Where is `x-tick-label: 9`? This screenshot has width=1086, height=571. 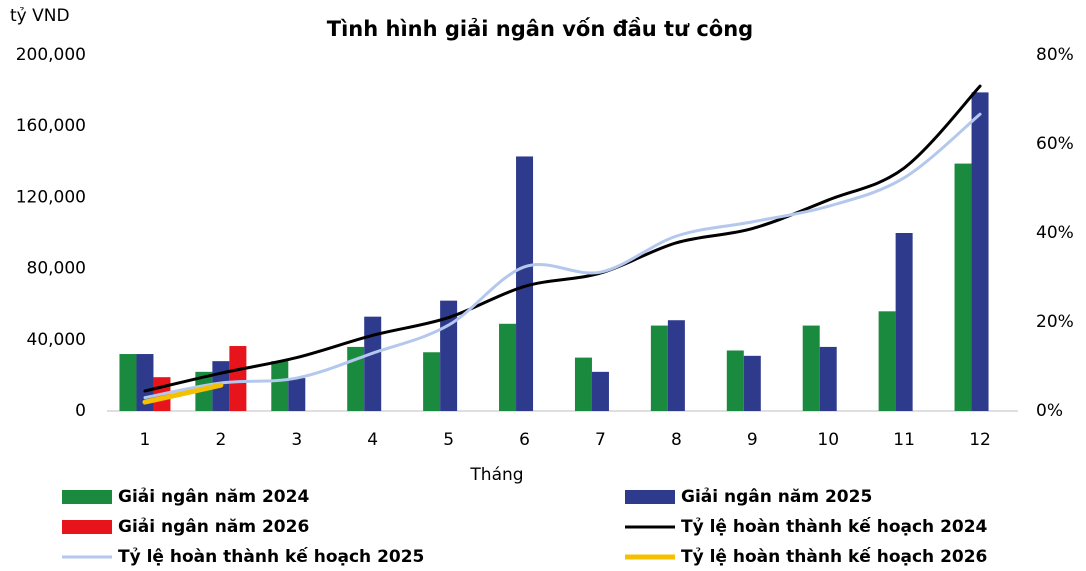 x-tick-label: 9 is located at coordinates (752, 440).